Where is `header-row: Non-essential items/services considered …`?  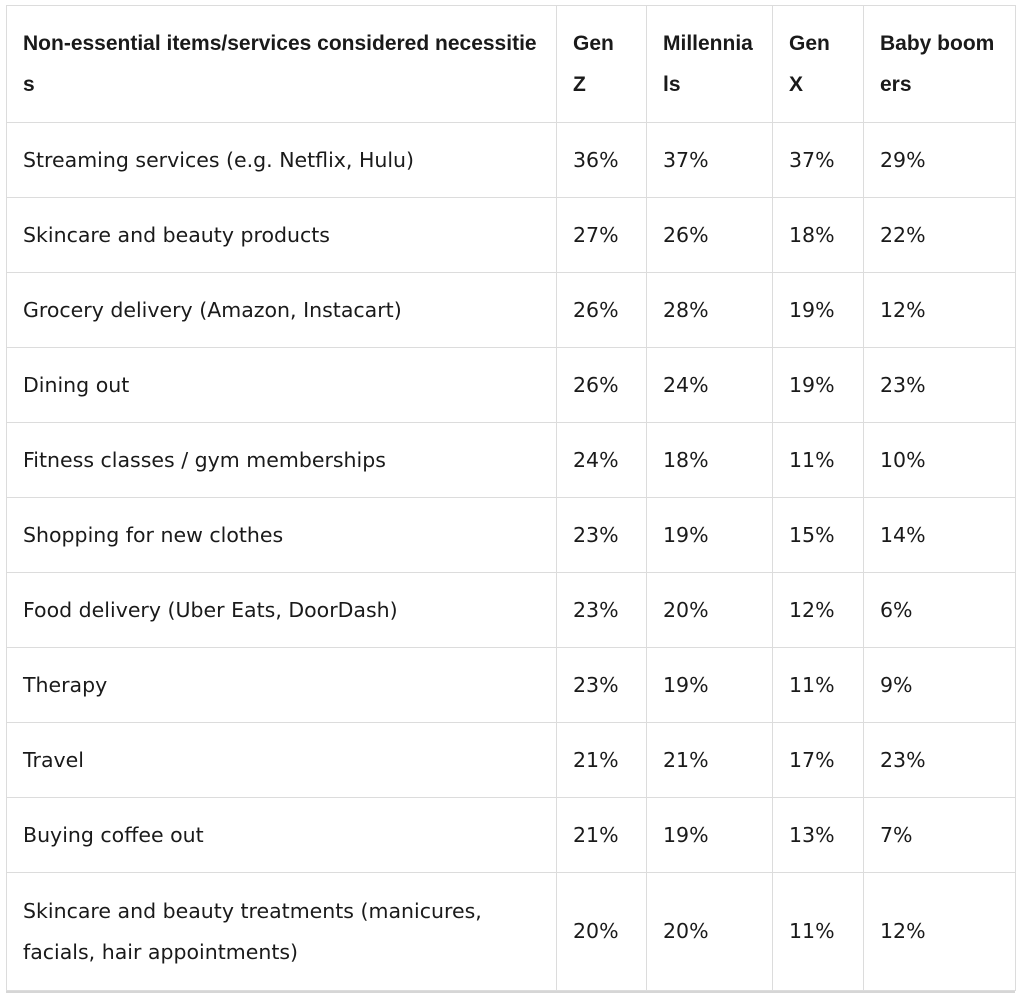
header-row: Non-essential items/services considered … is located at coordinates (511, 64).